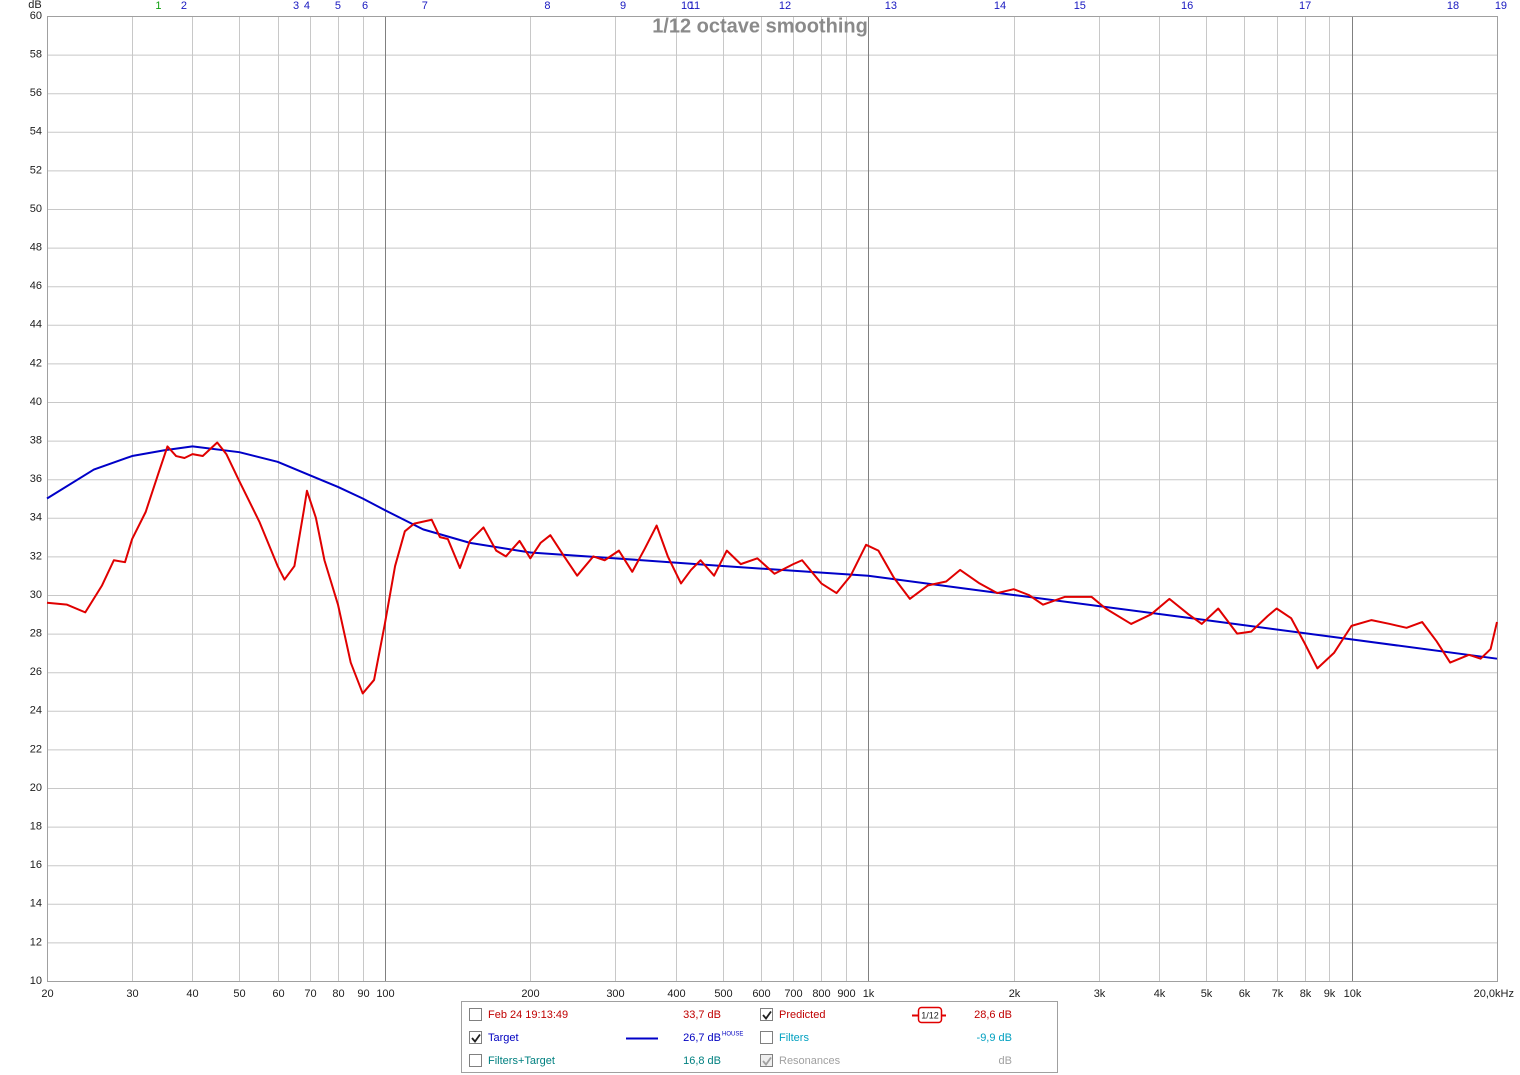  I want to click on filter-marker: 13, so click(891, 6).